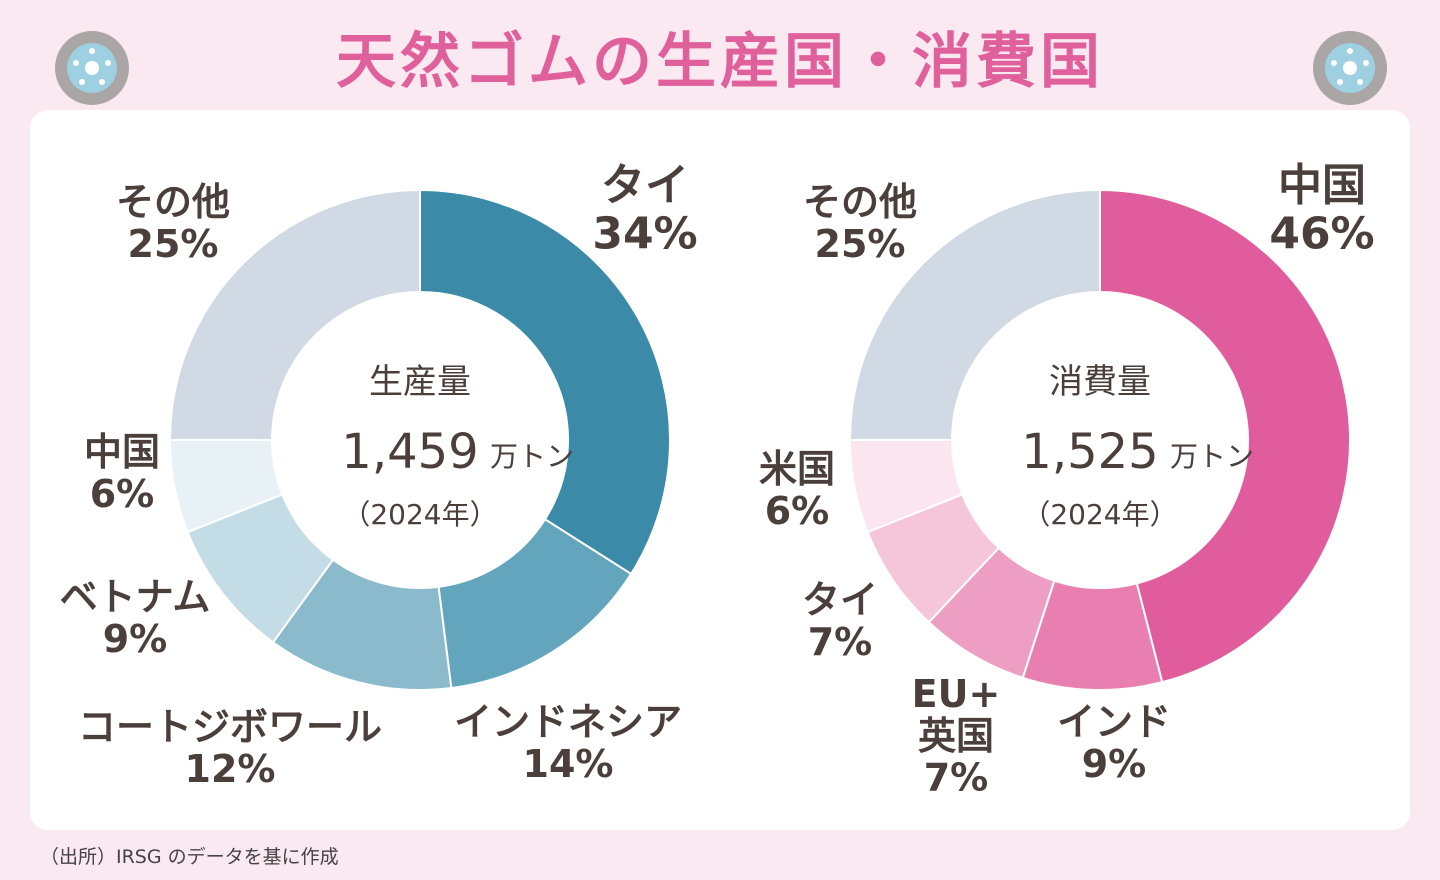  I want to click on production-label-1: インドネシア, so click(568, 722).